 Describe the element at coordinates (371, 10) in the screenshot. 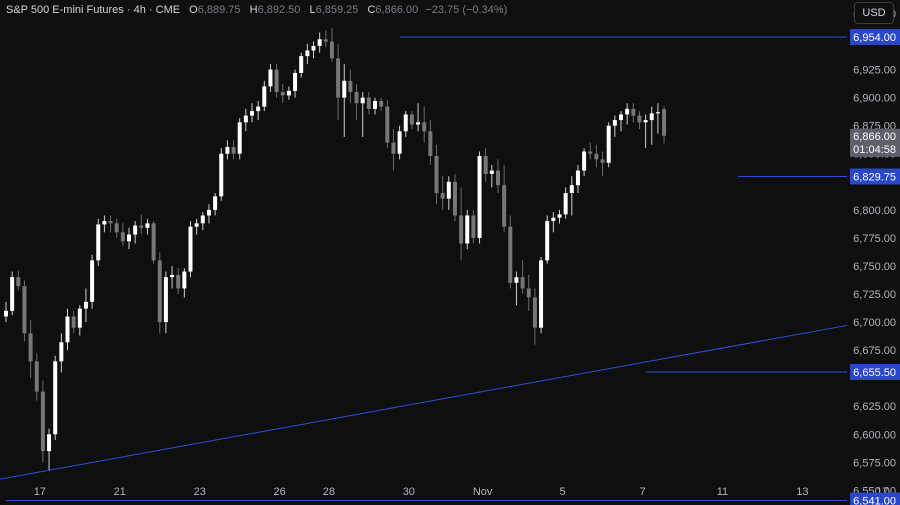

I see `close-label: C` at that location.